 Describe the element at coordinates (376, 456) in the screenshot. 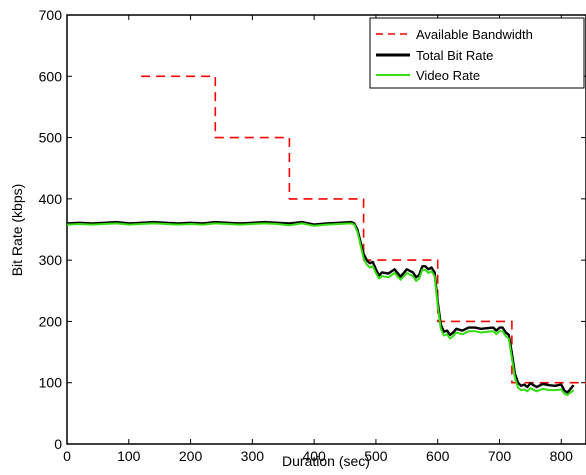

I see `x-tick-label: 500` at that location.